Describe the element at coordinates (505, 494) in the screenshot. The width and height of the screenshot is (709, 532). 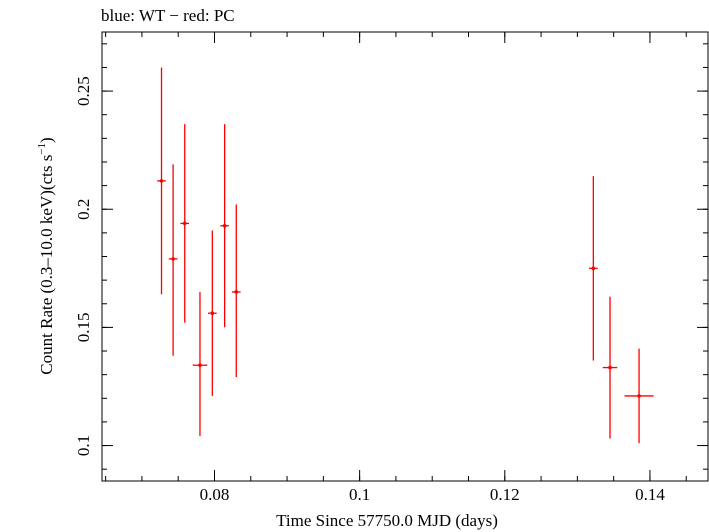
I see `x-tick-label: 0.12` at that location.